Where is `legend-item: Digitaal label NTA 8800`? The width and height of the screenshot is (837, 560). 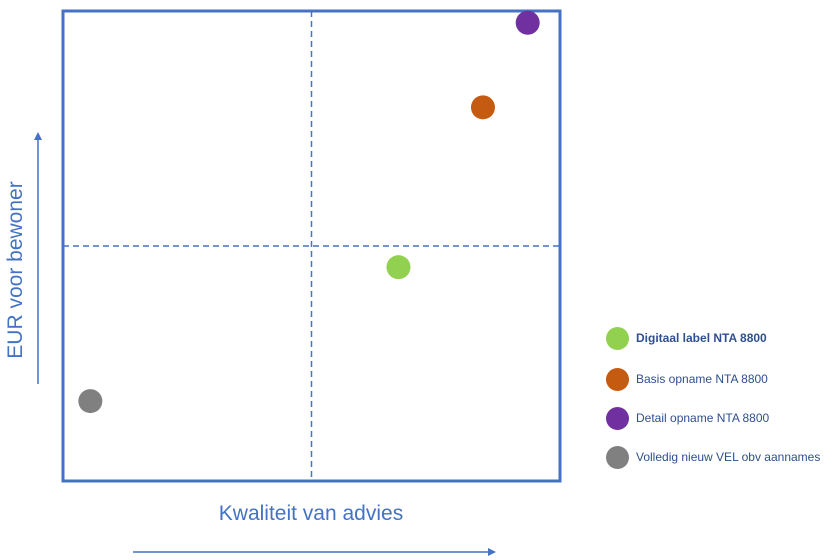
legend-item: Digitaal label NTA 8800 is located at coordinates (686, 338).